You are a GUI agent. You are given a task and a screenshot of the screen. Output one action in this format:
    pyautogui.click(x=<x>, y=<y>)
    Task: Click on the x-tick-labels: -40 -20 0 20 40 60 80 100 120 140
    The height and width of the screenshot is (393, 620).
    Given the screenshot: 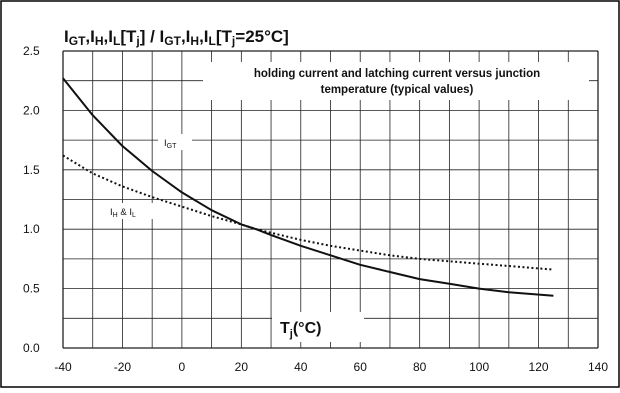 What is the action you would take?
    pyautogui.click(x=331, y=367)
    